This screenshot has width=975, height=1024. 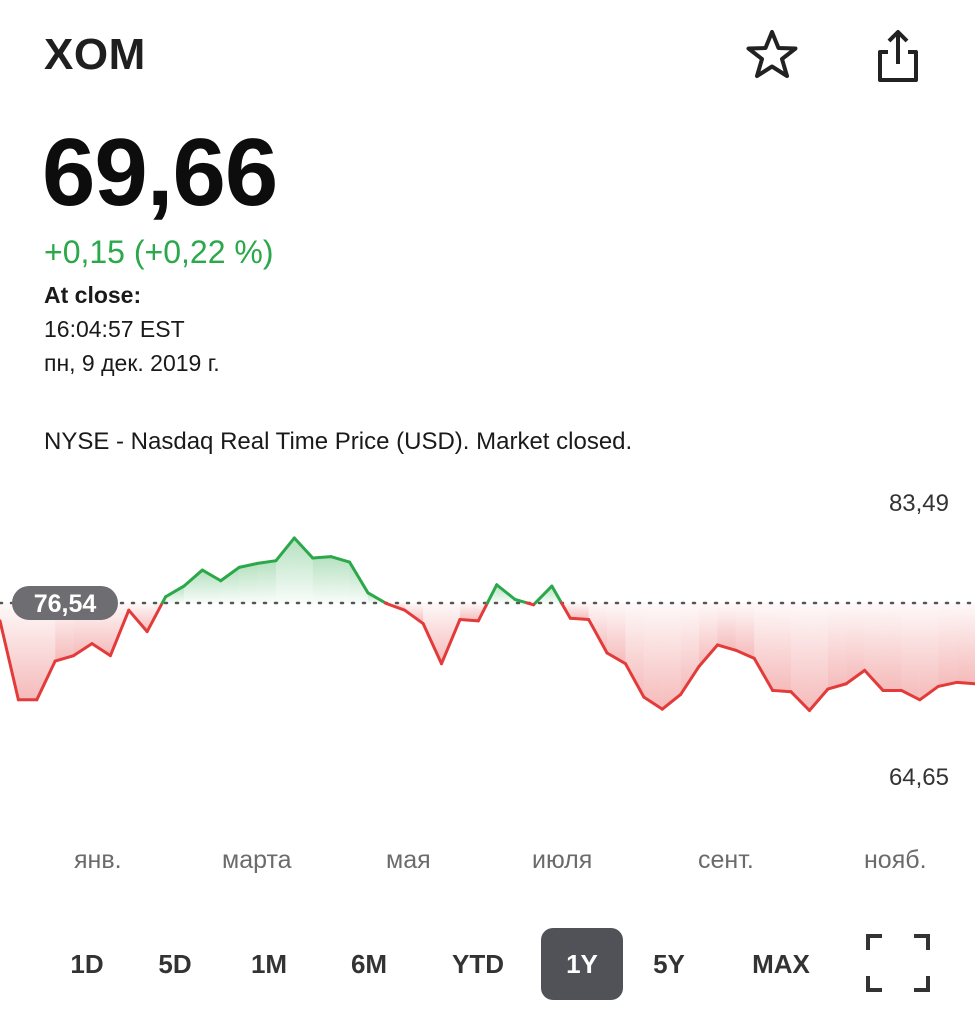 What do you see at coordinates (87, 963) in the screenshot?
I see `period-1d: 1D` at bounding box center [87, 963].